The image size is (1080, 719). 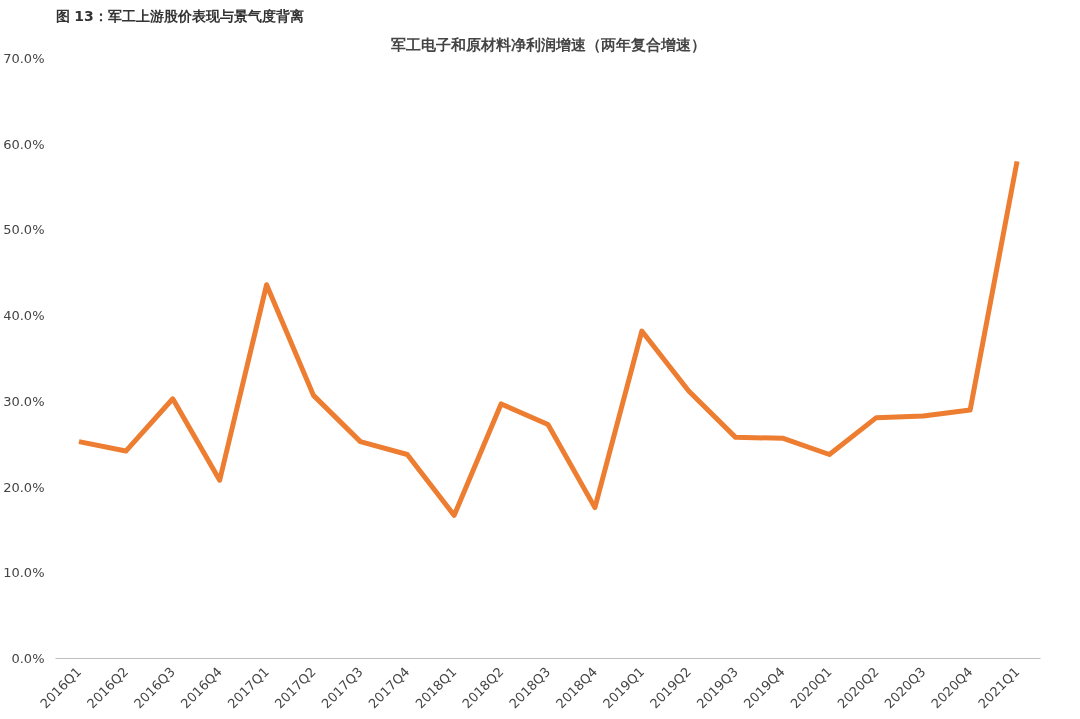 I want to click on y-tick-label: 0.0%, so click(x=28, y=658).